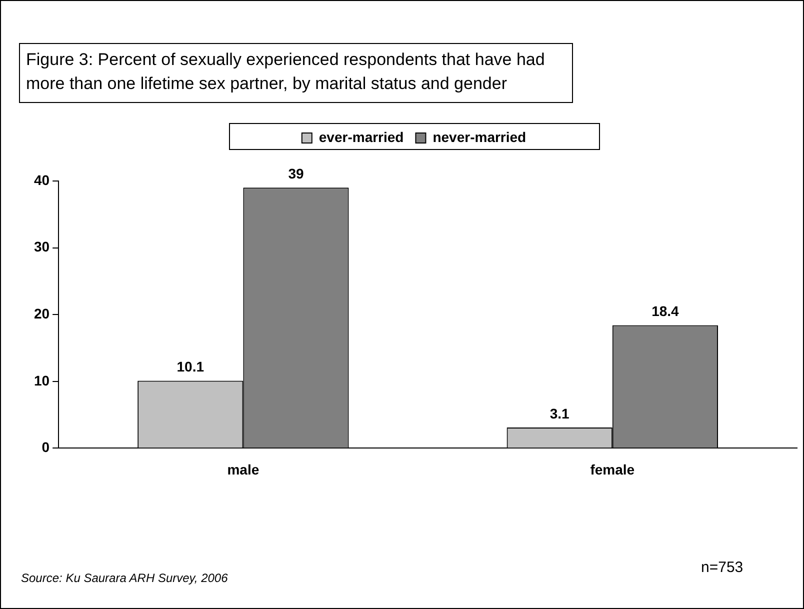 Image resolution: width=804 pixels, height=609 pixels. What do you see at coordinates (612, 469) in the screenshot?
I see `x-tick-label: female` at bounding box center [612, 469].